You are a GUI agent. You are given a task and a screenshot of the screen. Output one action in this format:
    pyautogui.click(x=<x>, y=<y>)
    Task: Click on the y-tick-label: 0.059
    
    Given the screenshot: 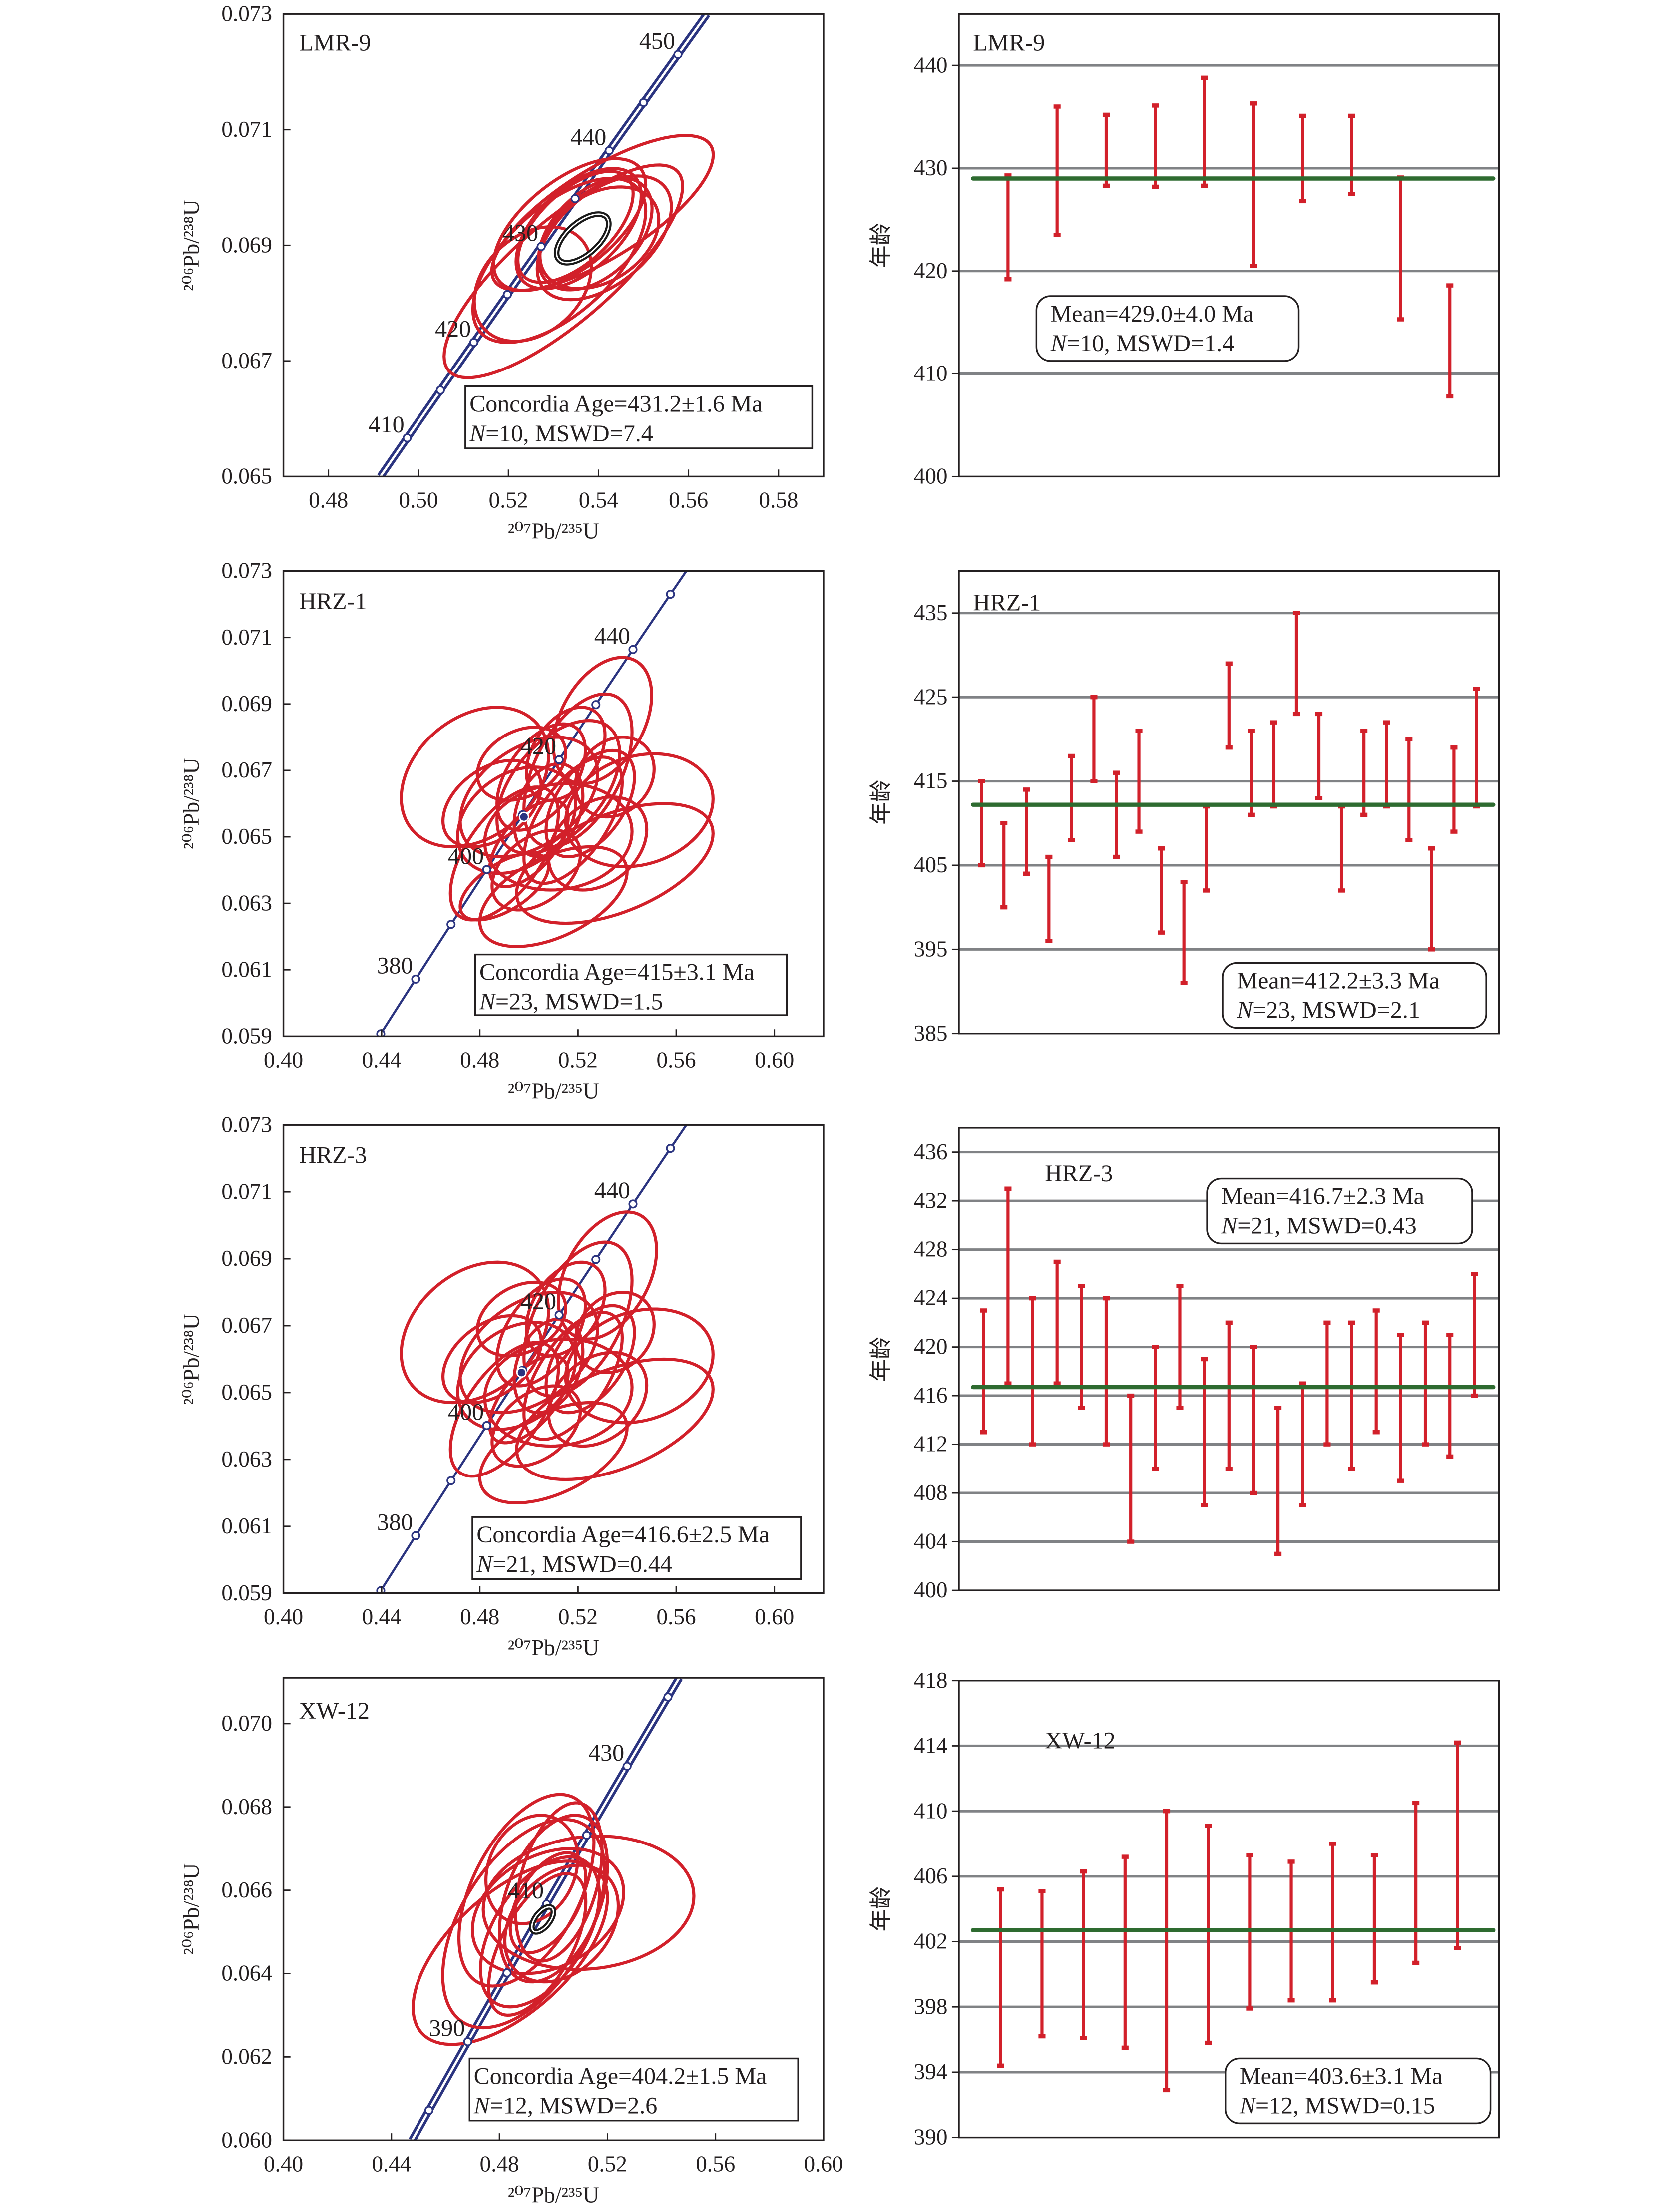 What is the action you would take?
    pyautogui.click(x=246, y=1592)
    